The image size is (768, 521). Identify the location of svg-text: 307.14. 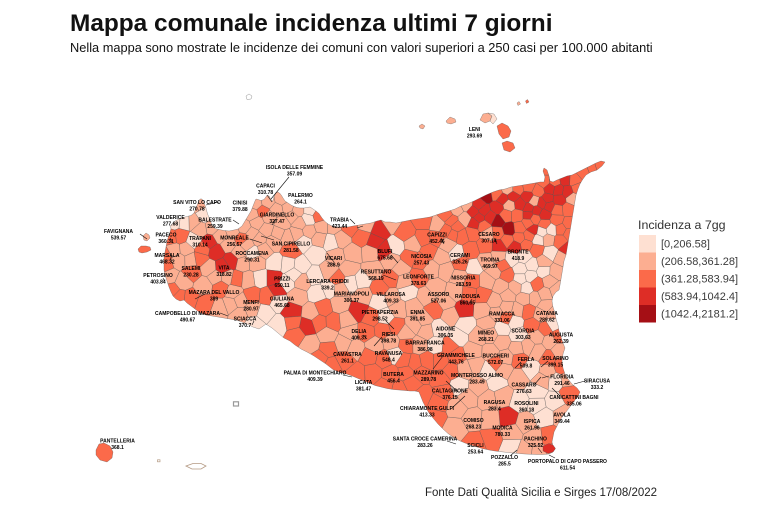
(489, 241).